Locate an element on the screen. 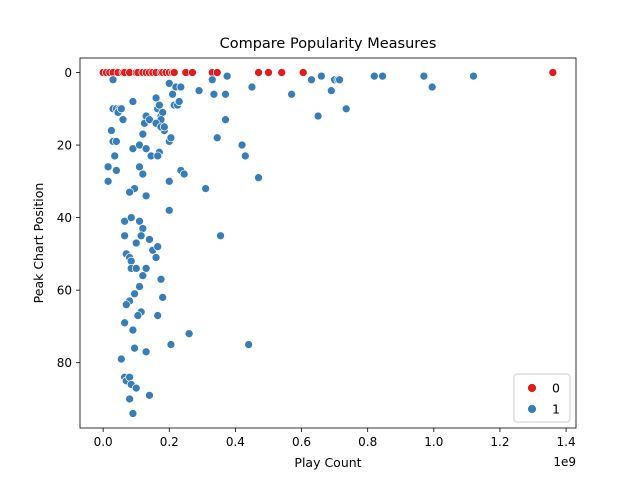  x-axis-offset-label: 1e9 is located at coordinates (564, 462).